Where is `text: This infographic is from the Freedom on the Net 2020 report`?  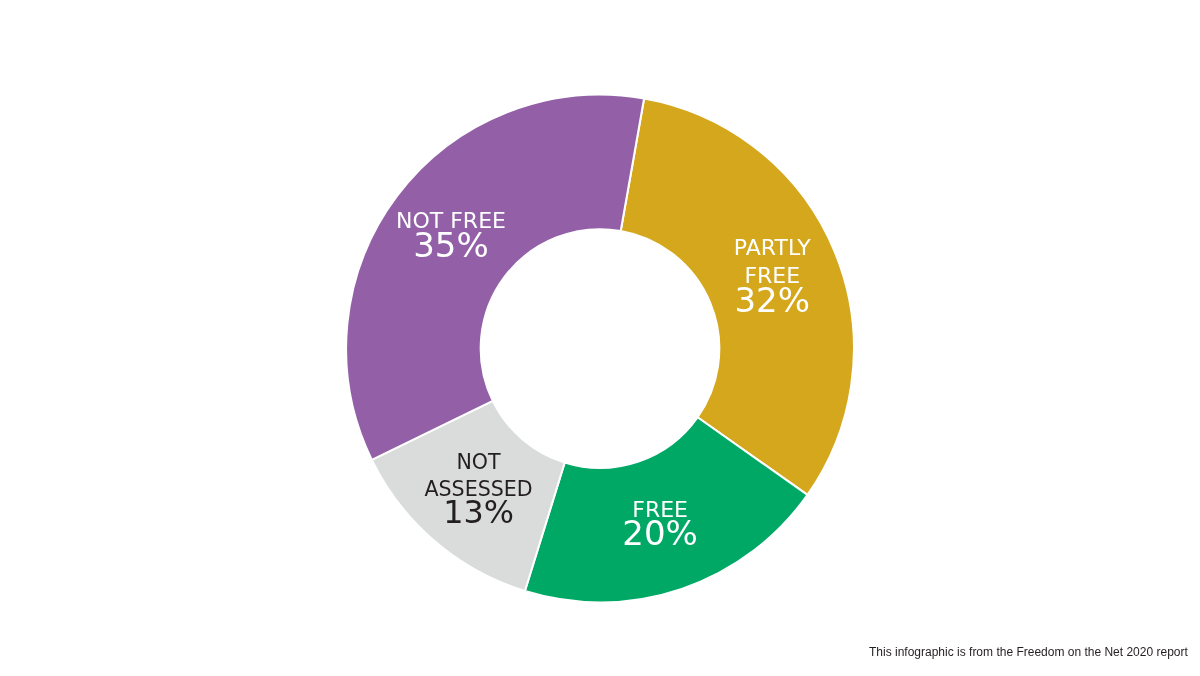
text: This infographic is from the Freedom on the Net 2020 report is located at coordinates (1029, 652).